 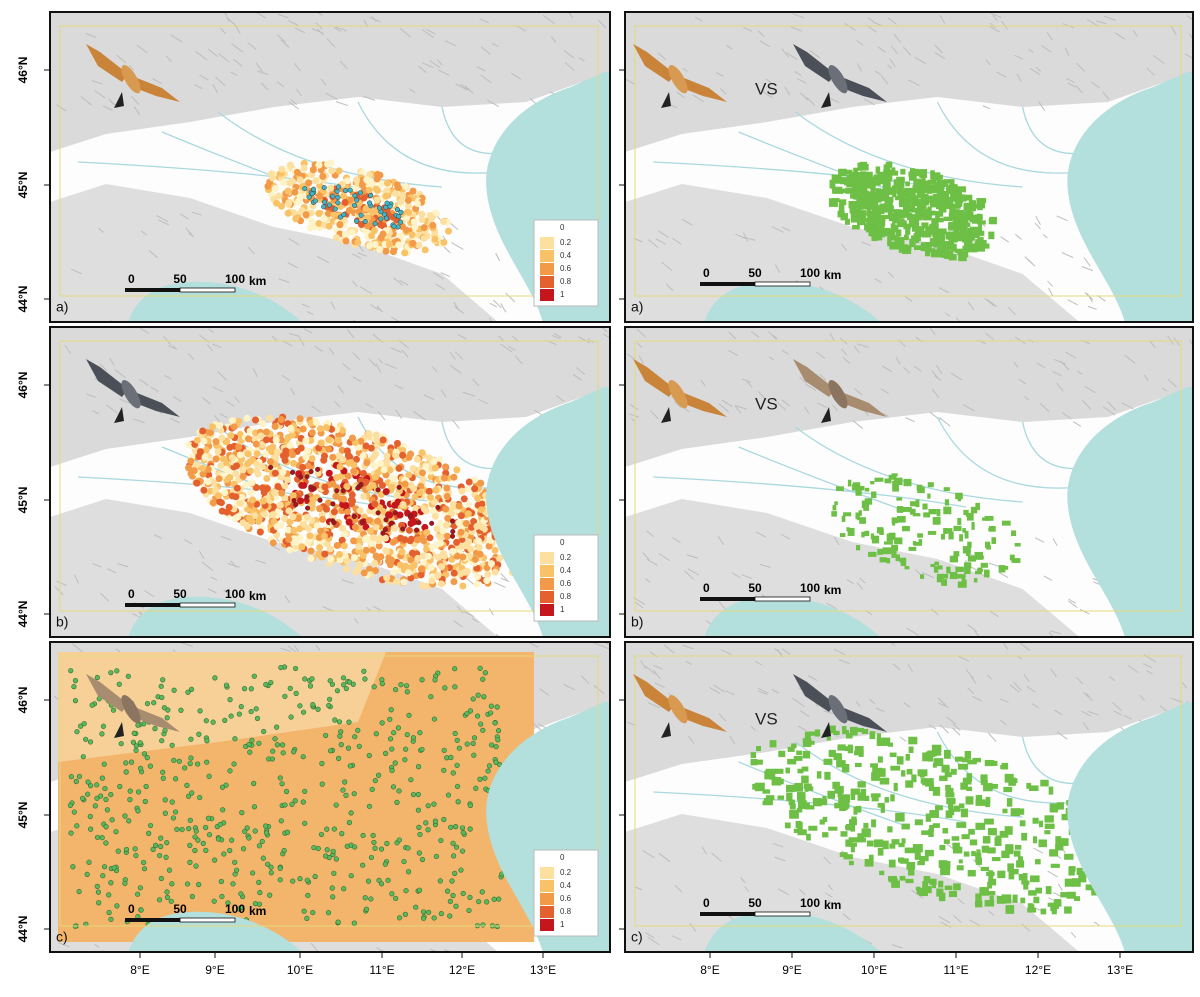 I want to click on legend-label: 0.2, so click(x=566, y=557).